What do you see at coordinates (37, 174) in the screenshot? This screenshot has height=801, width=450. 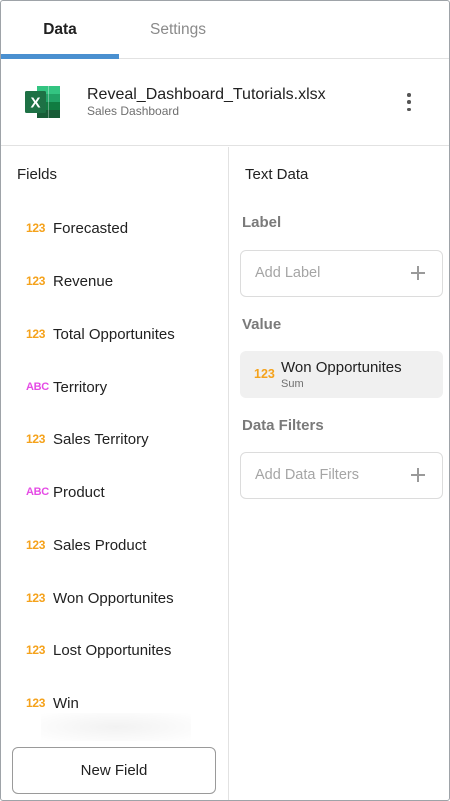 I see `fields-title: Fields` at bounding box center [37, 174].